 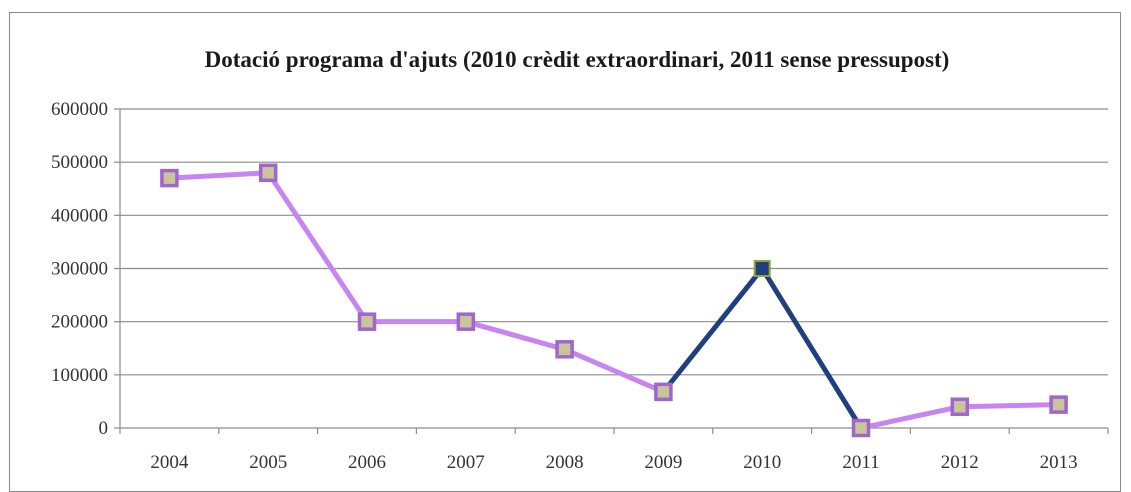 I want to click on x-tick-label-2013: 2013, so click(x=1059, y=462).